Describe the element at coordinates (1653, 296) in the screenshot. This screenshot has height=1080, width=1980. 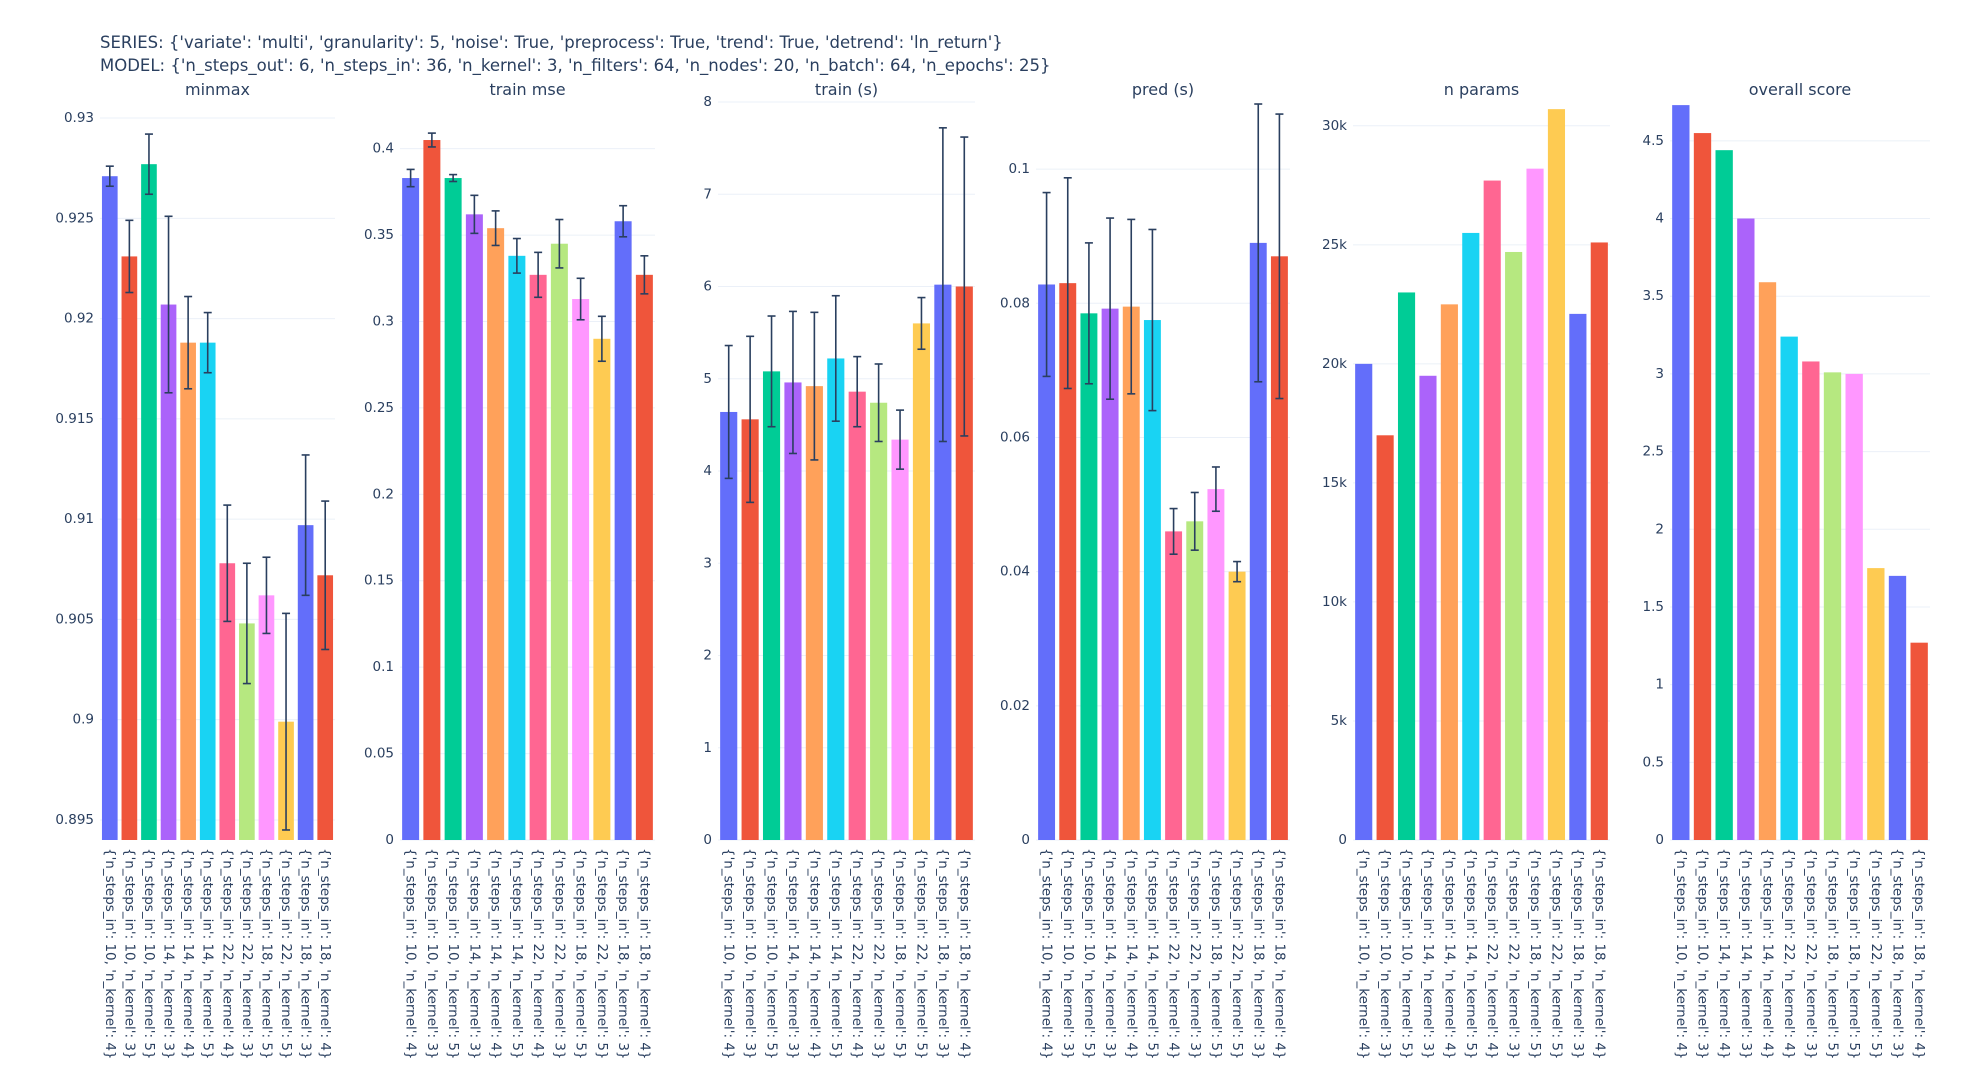
I see `y-tick-label: 3.5` at that location.